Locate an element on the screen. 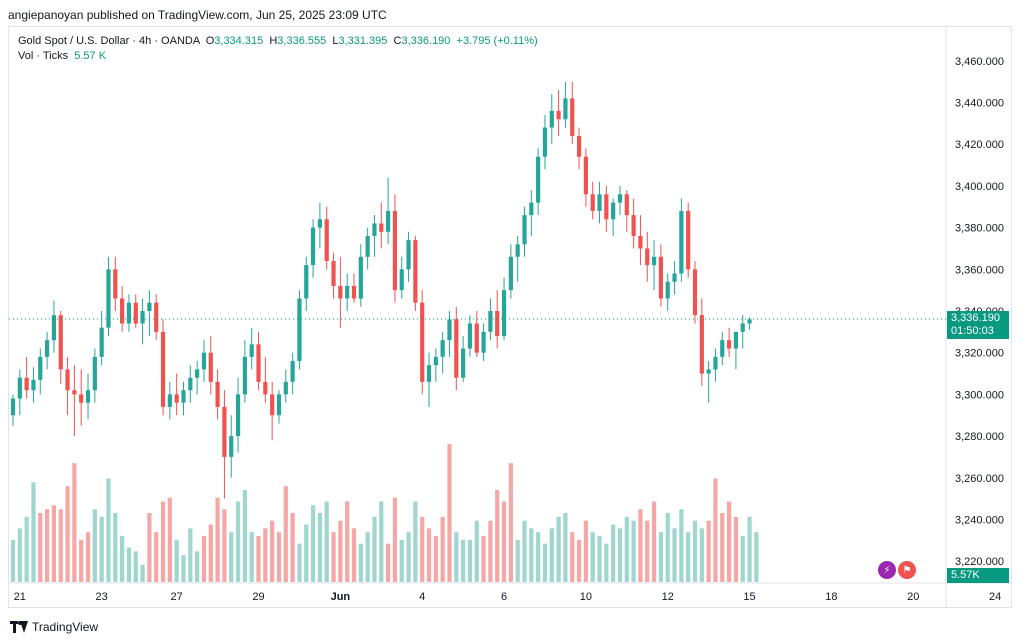  lightning-icon: ⚡ is located at coordinates (887, 570).